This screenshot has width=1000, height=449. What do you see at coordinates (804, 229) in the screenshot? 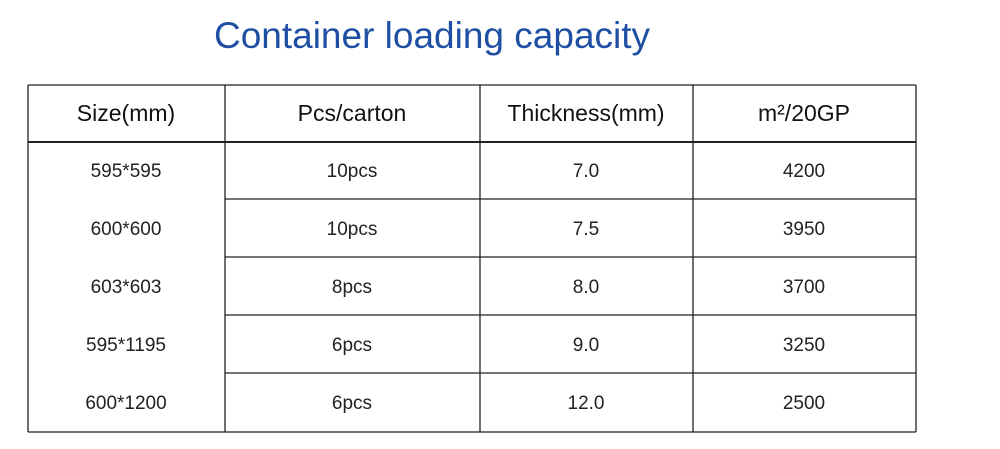
I see `table-cell: 3950` at bounding box center [804, 229].